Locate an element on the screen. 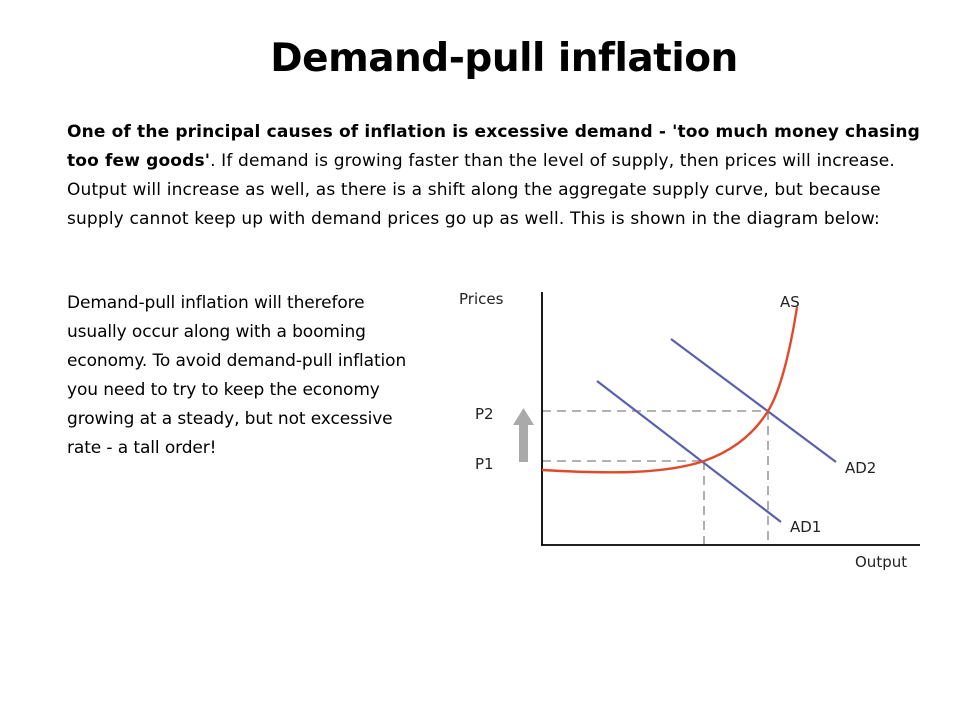  guide-lines is located at coordinates (655, 477).